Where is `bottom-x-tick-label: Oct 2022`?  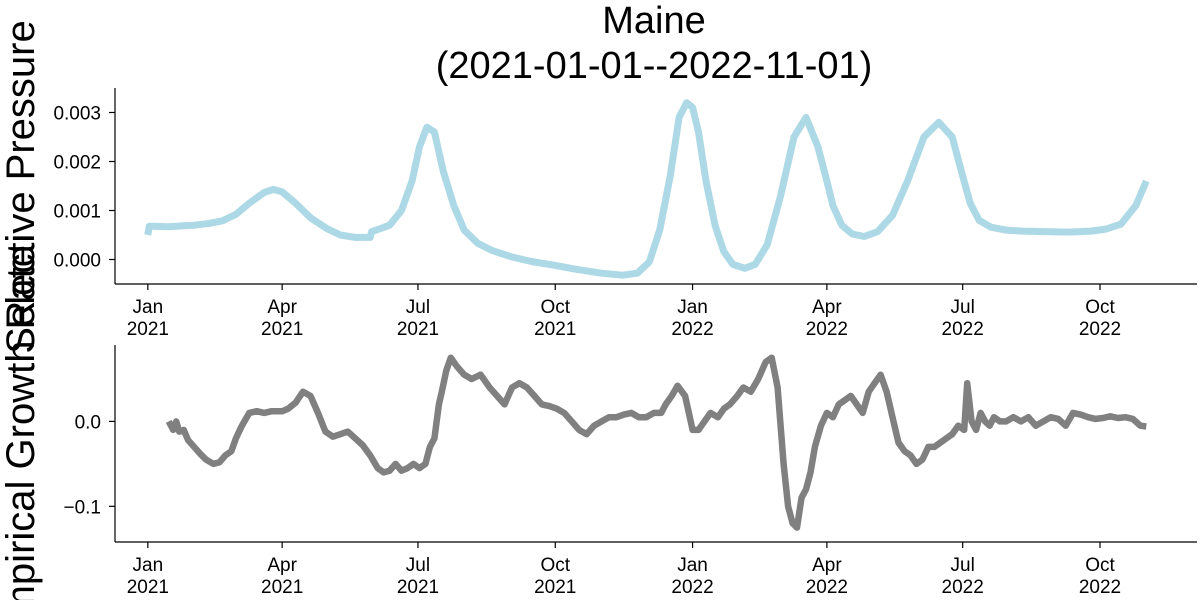
bottom-x-tick-label: Oct 2022 is located at coordinates (1100, 576).